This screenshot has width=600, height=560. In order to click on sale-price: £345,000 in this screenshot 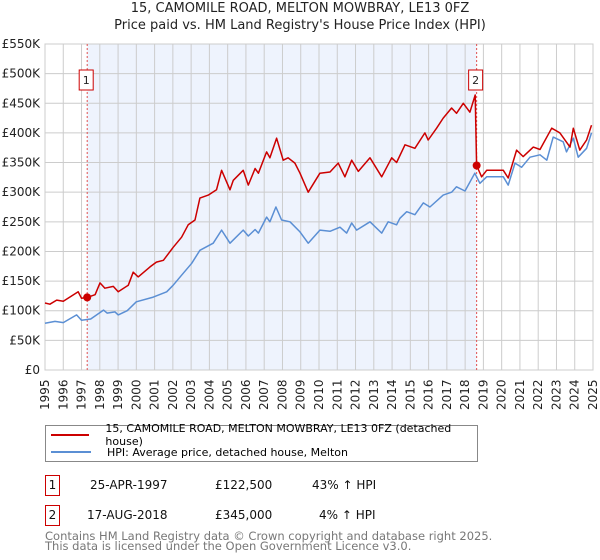, I will do `click(244, 515)`.